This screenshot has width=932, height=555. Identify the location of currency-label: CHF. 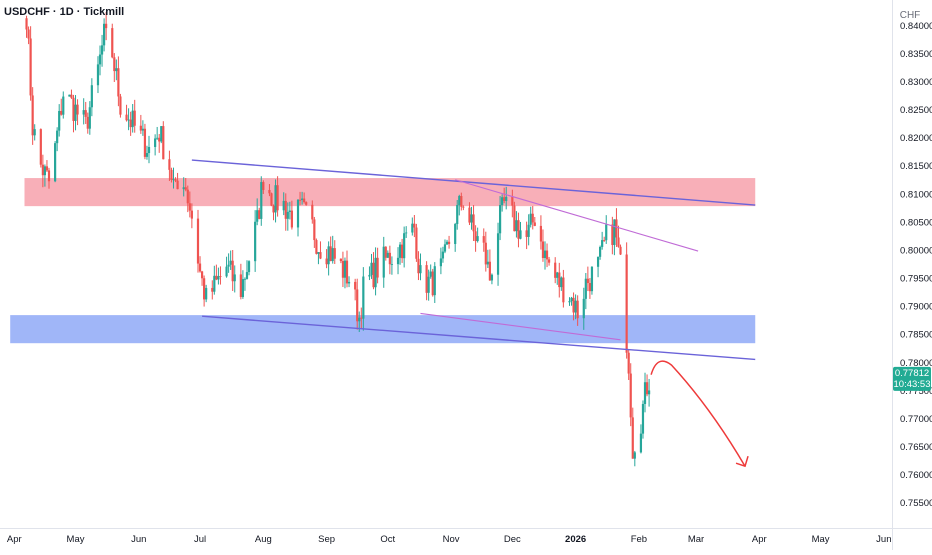
(910, 15).